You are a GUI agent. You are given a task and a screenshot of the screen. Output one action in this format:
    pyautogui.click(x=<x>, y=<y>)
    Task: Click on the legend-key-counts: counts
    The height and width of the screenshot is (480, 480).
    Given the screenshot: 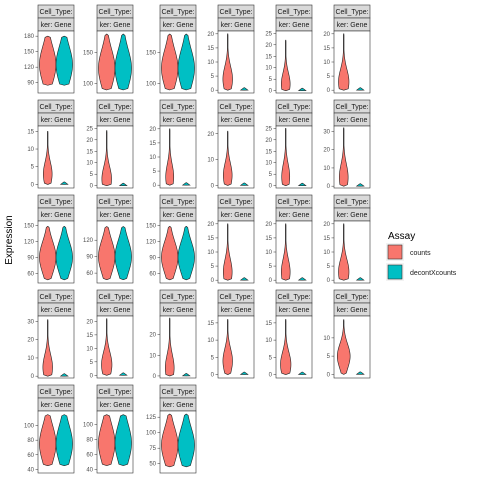 What is the action you would take?
    pyautogui.click(x=408, y=252)
    